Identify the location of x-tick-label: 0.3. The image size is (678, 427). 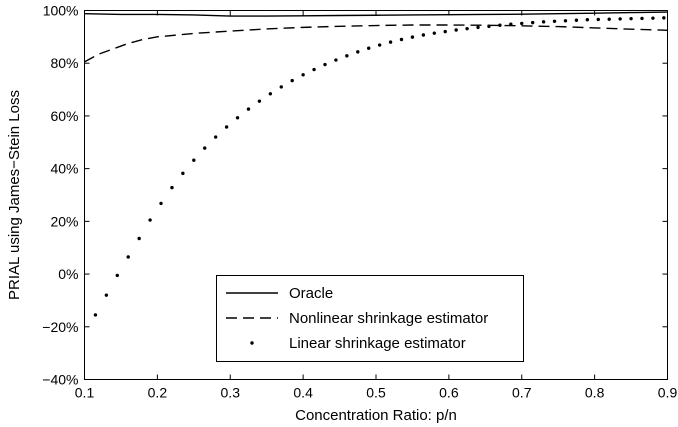
(231, 393).